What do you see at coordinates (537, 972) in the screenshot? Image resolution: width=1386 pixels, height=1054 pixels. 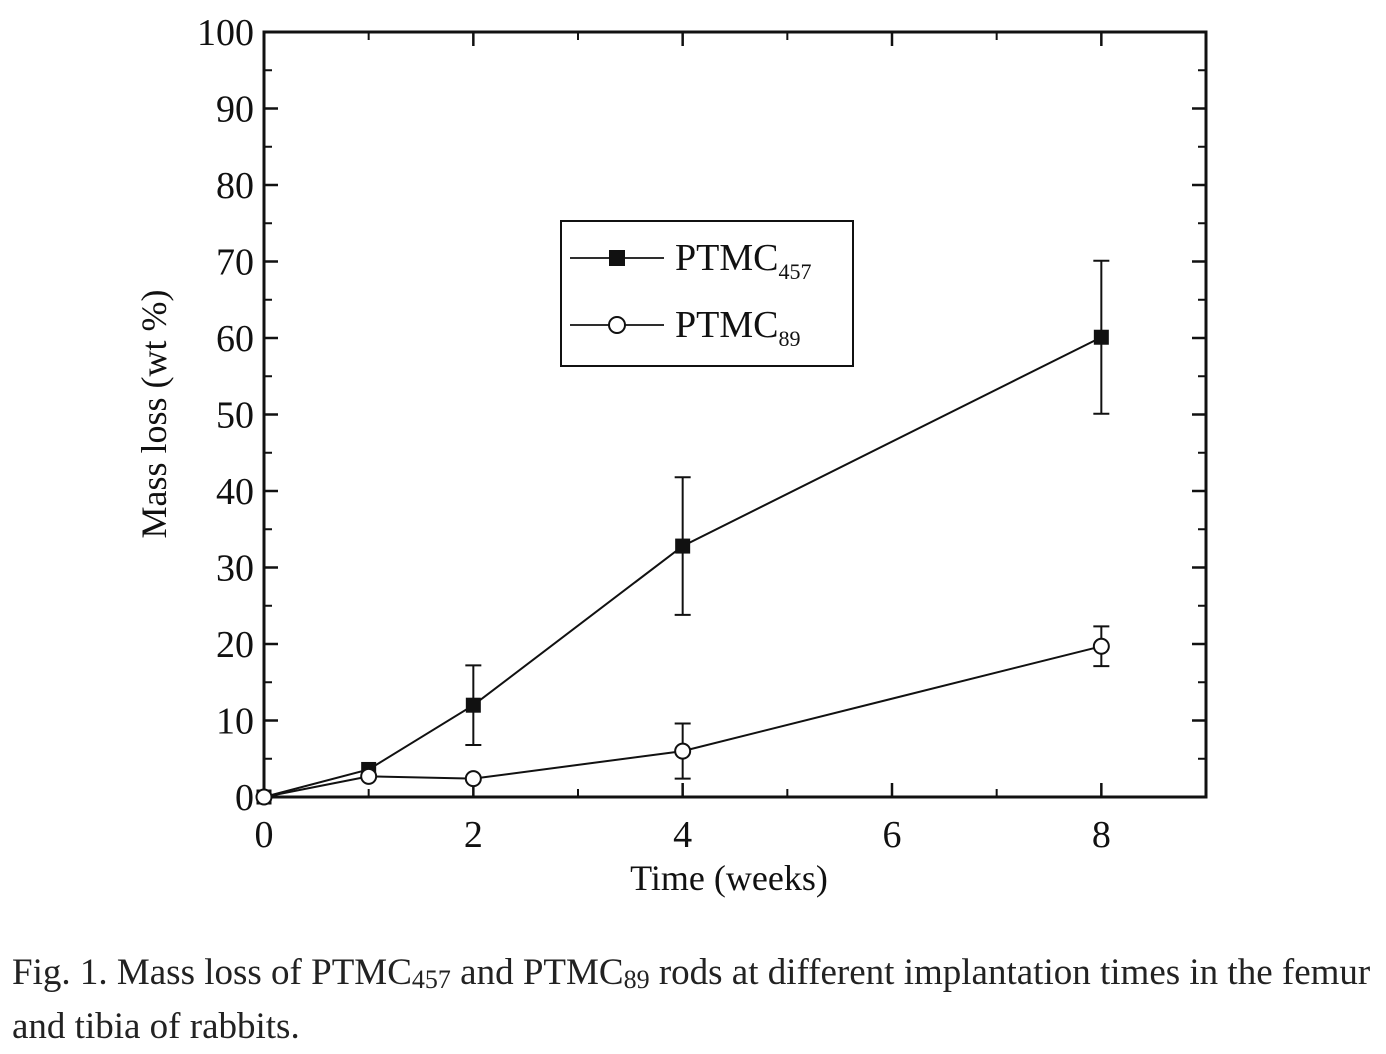 I see `caption-text-2: and PTMC` at bounding box center [537, 972].